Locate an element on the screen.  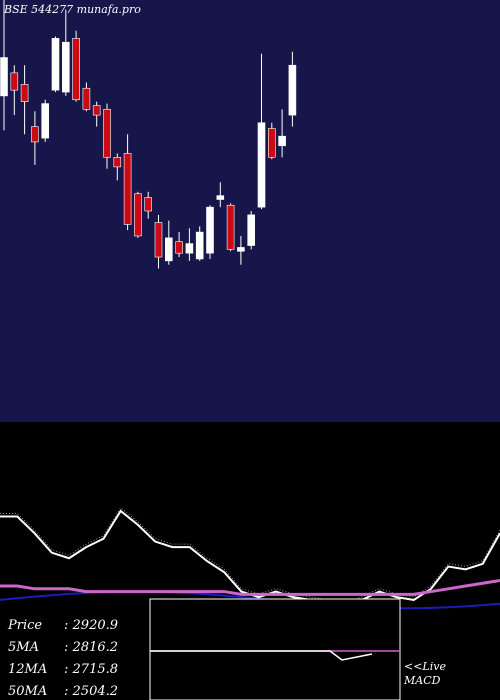
chart-title: BSE 544277 munafa.pro is located at coordinates (72, 9).